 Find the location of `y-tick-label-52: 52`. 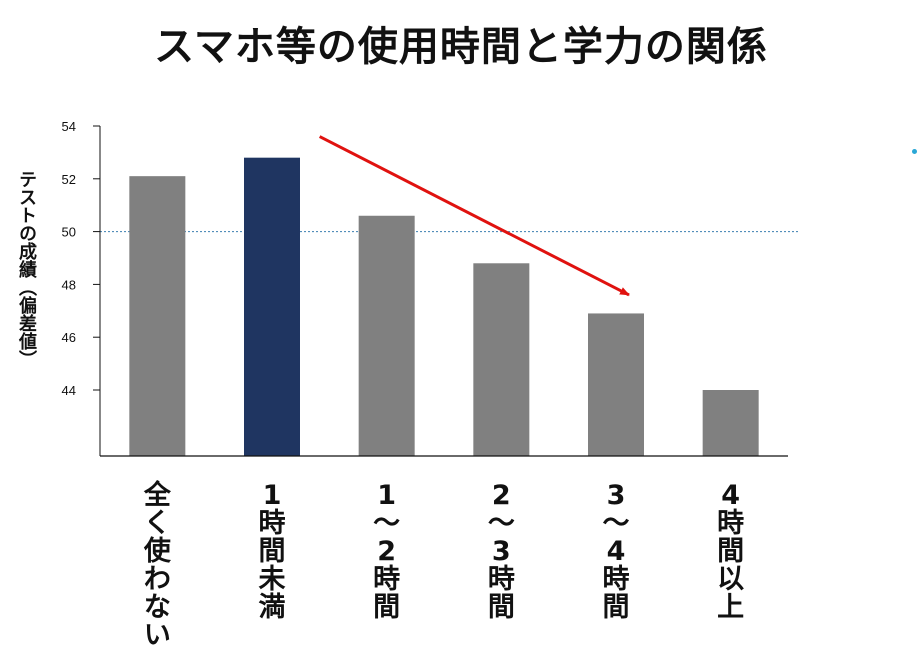

y-tick-label-52: 52 is located at coordinates (69, 179).